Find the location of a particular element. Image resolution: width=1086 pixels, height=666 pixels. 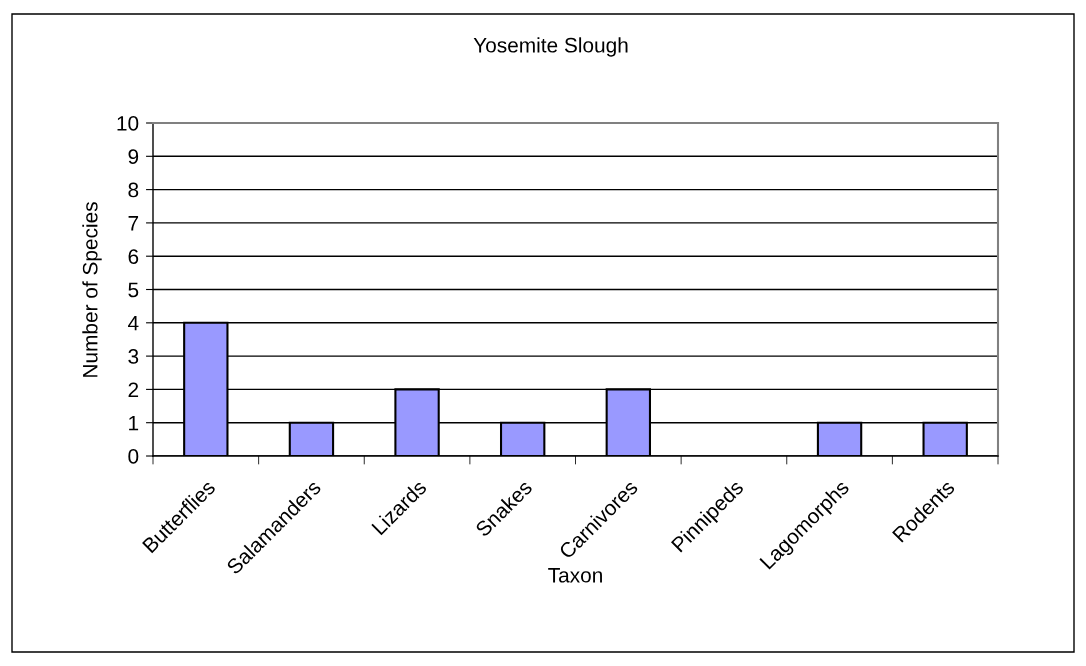

y-tick-label: 0 is located at coordinates (133, 456).